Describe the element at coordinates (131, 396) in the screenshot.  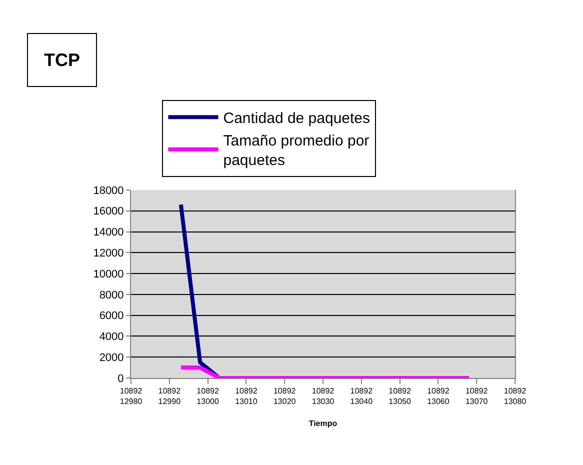
I see `x-tick-label: 10892 12980` at that location.